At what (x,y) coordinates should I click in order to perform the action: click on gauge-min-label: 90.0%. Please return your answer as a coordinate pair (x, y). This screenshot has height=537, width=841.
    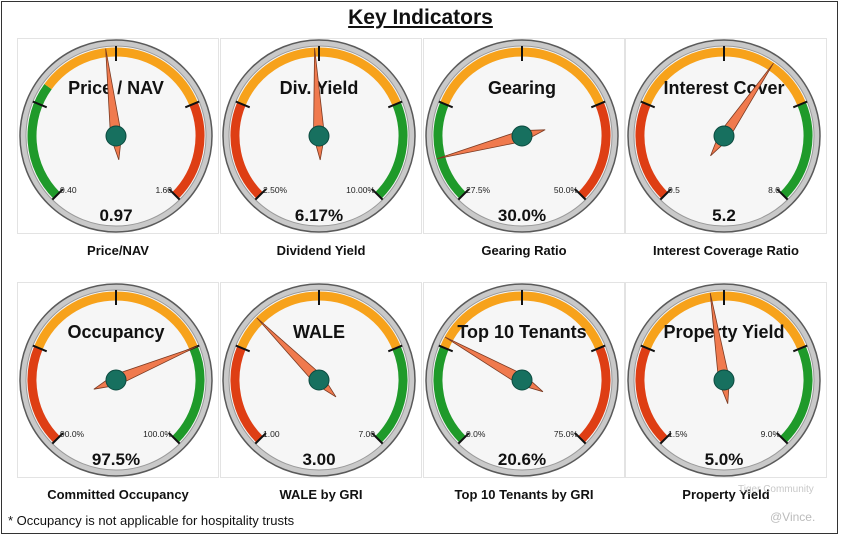
    Looking at the image, I should click on (72, 434).